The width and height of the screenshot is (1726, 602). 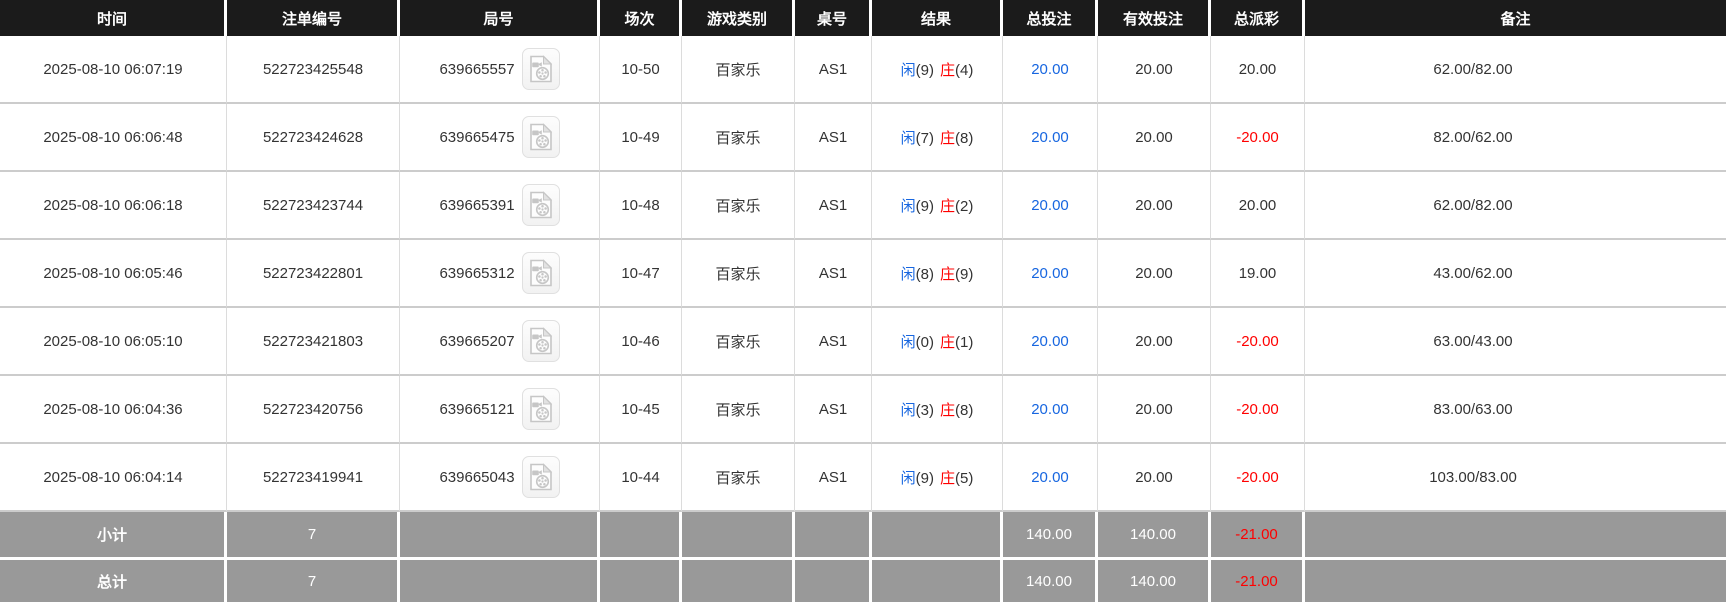 What do you see at coordinates (1515, 138) in the screenshot?
I see `cell-remark: 82.00/62.00` at bounding box center [1515, 138].